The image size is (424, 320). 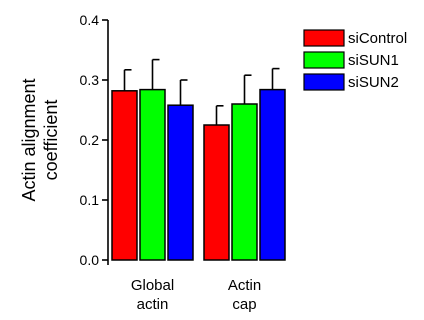 I want to click on legend: siControl siSUN1 siSUN2, so click(x=355, y=60).